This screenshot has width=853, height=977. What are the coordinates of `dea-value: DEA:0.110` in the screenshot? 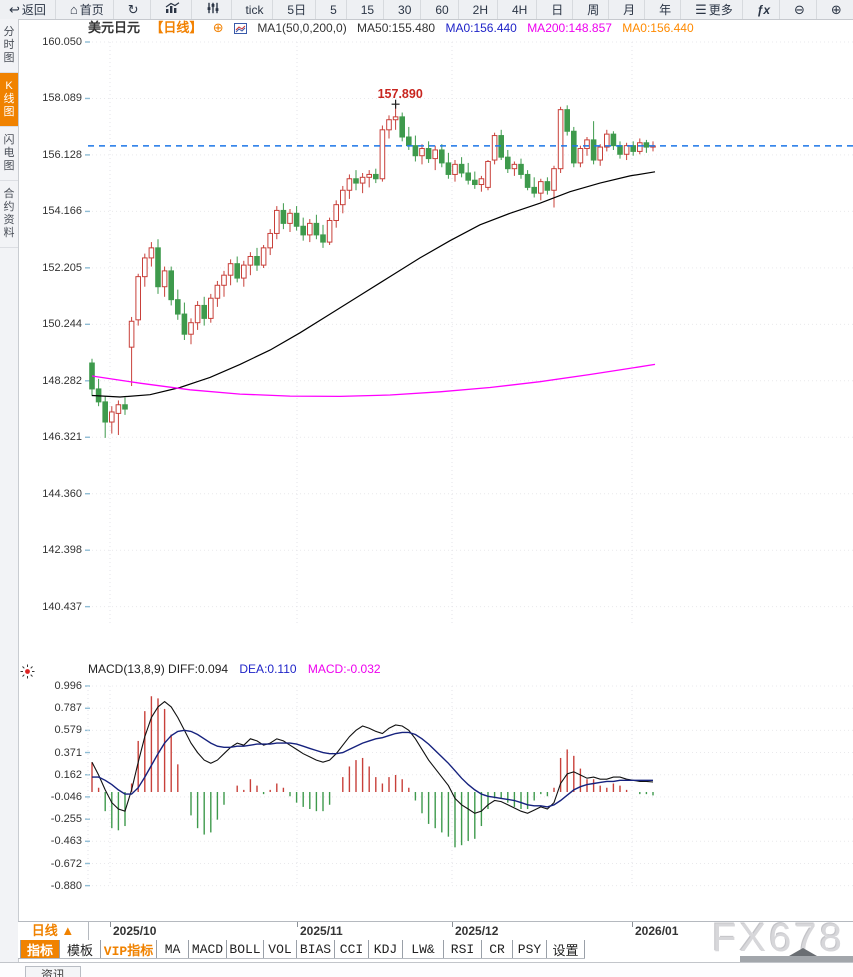 It's located at (268, 669).